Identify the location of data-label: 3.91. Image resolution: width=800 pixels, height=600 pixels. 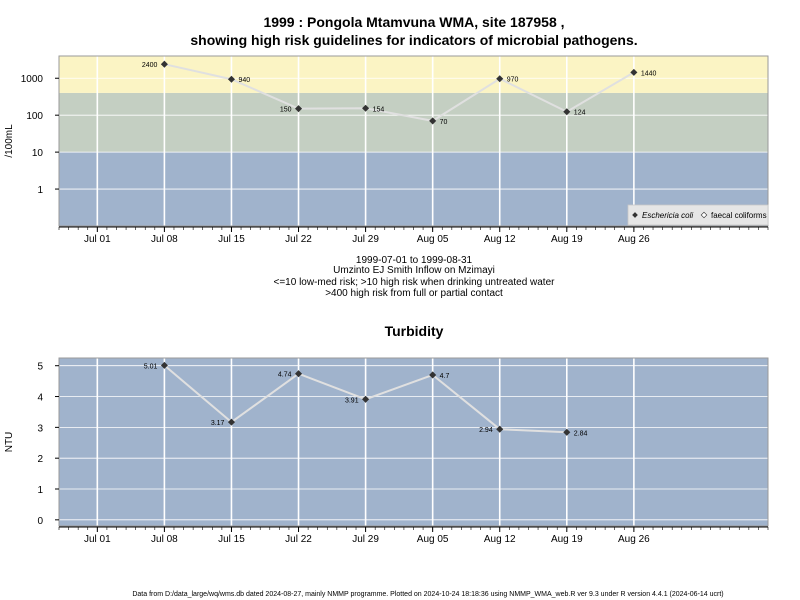
(352, 400).